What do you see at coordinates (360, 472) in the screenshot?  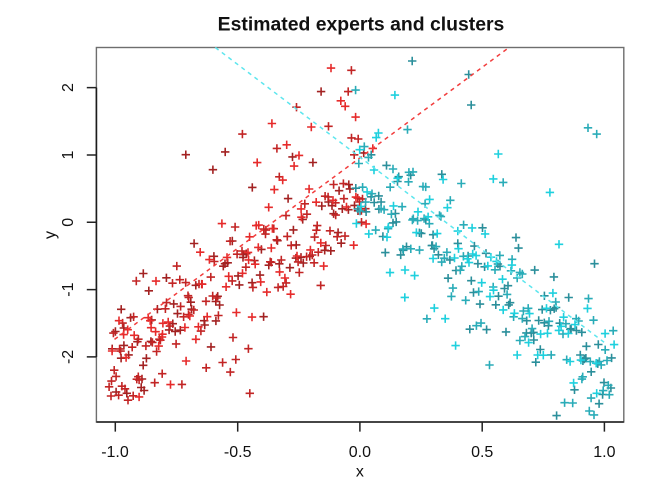 I see `svg-text: x` at bounding box center [360, 472].